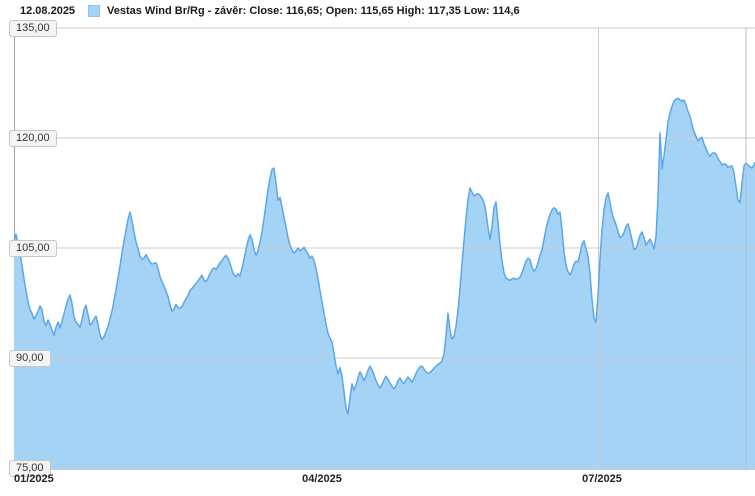 The width and height of the screenshot is (755, 496). I want to click on y-axis-tick-label: 135,00, so click(33, 28).